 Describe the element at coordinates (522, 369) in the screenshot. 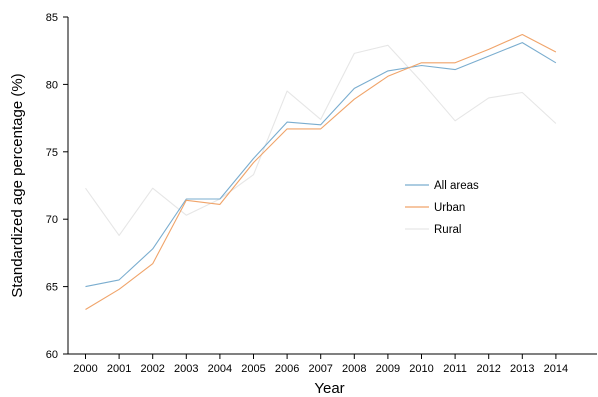

I see `x-tick-label: 2013` at that location.